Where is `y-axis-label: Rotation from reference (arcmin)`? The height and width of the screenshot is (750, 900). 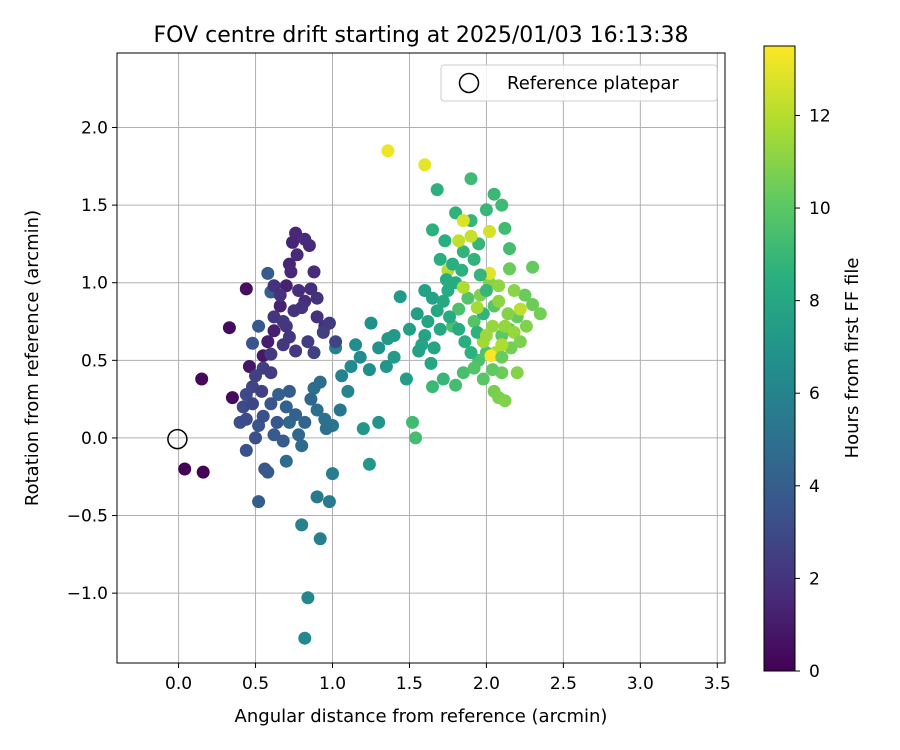
y-axis-label: Rotation from reference (arcmin) is located at coordinates (32, 358).